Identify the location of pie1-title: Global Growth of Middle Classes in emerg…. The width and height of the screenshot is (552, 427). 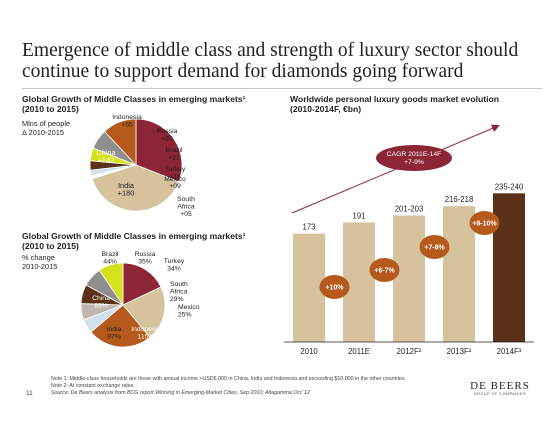
(133, 104).